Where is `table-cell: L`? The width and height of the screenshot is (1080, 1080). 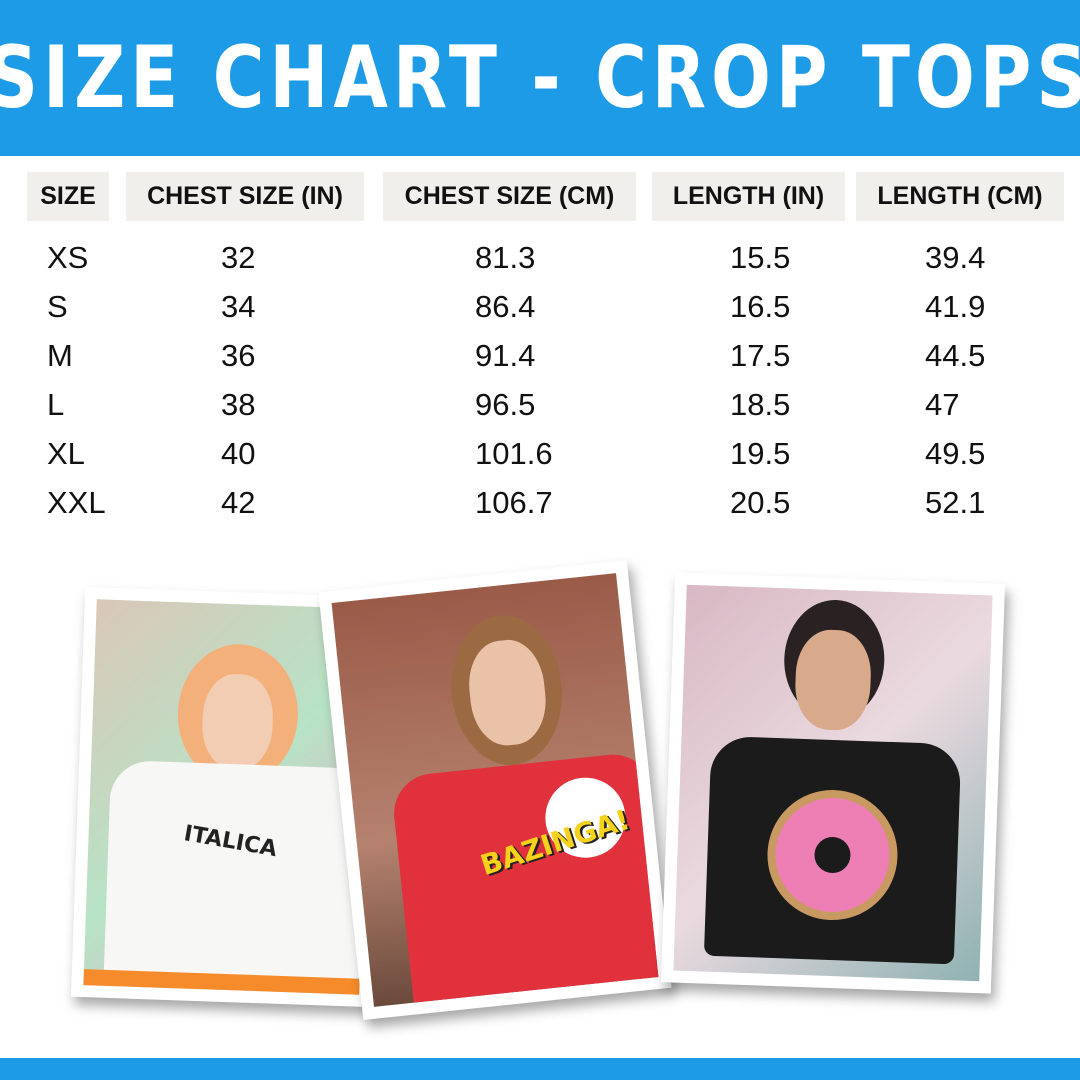 table-cell: L is located at coordinates (56, 404).